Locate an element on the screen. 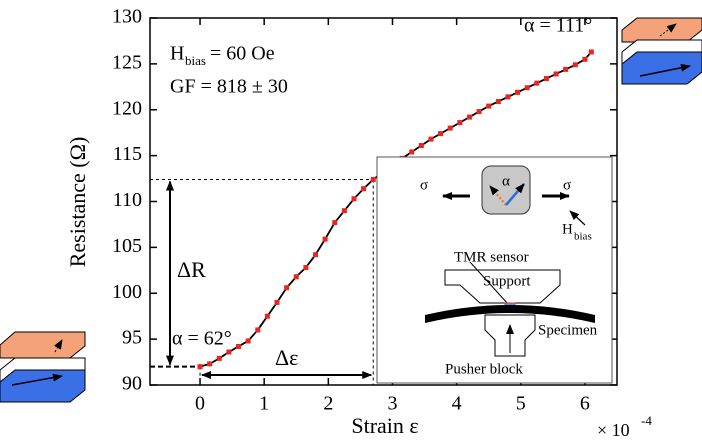 The image size is (702, 441). sigma-left: σ is located at coordinates (424, 185).